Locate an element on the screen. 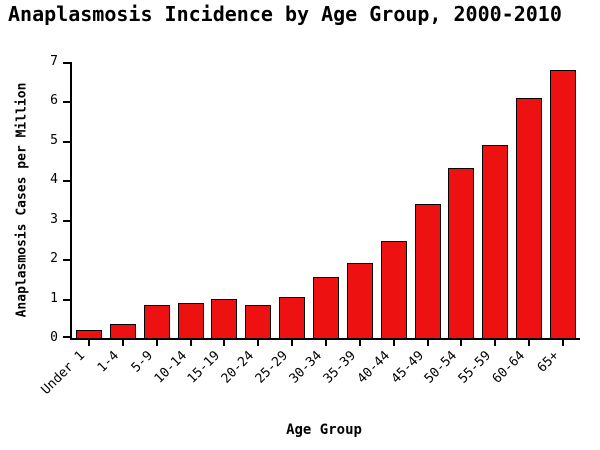 This screenshot has width=600, height=450. y-tick-label: 7 is located at coordinates (54, 61).